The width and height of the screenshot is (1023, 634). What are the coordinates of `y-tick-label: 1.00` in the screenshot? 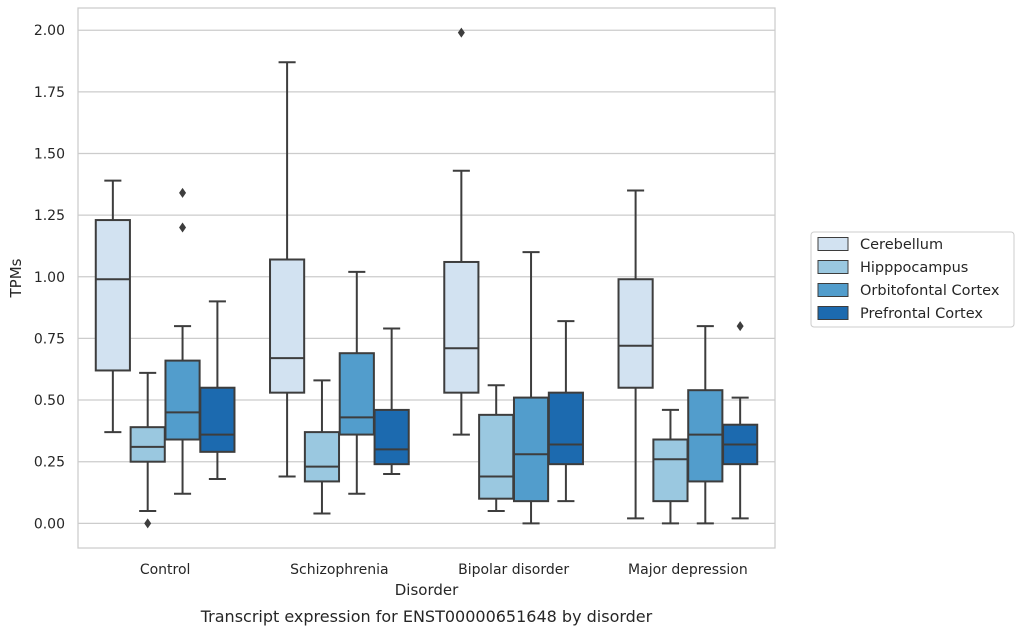 It's located at (49, 278).